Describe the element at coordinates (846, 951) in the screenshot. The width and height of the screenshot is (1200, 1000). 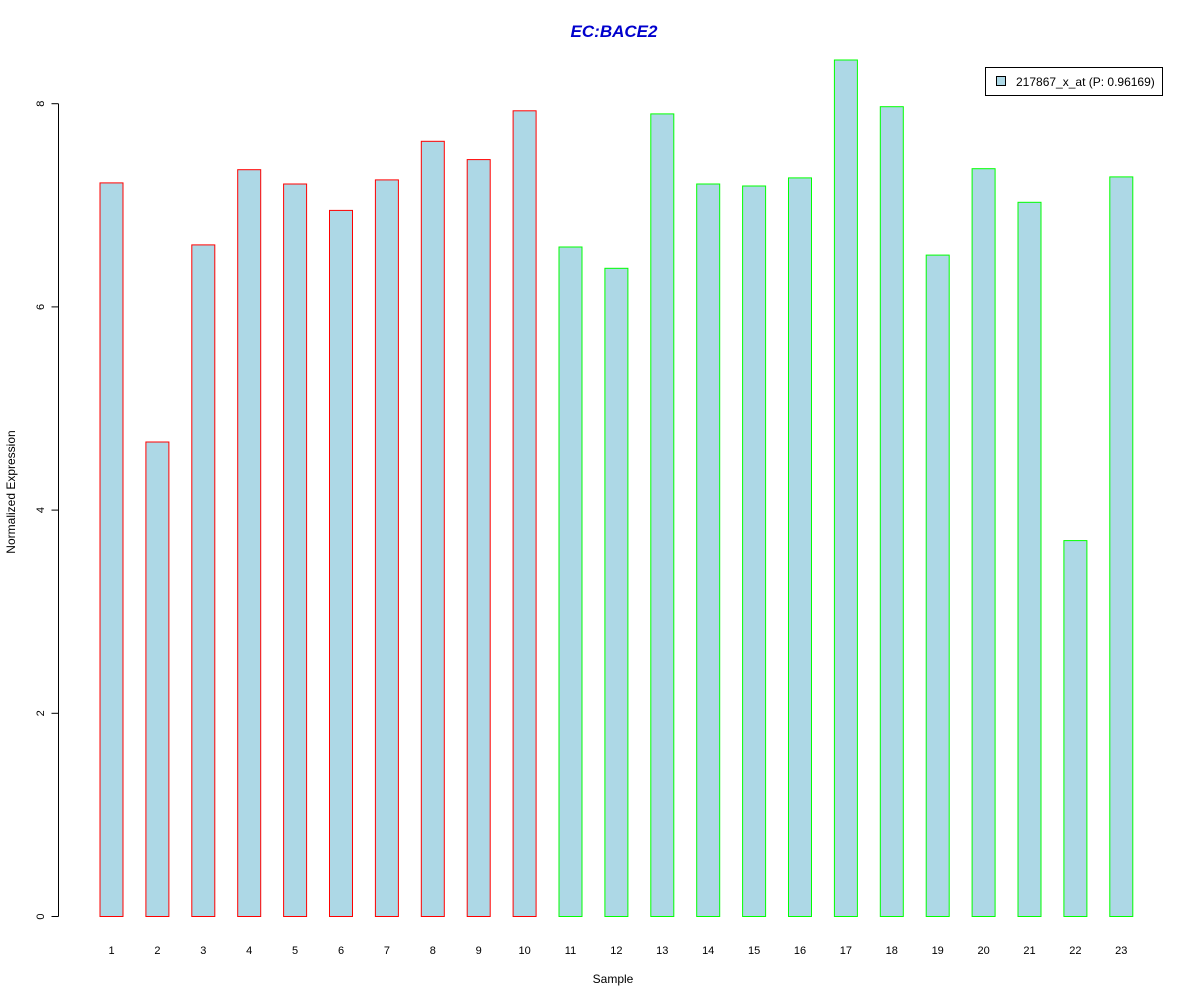
I see `x-tick-label: 17` at that location.